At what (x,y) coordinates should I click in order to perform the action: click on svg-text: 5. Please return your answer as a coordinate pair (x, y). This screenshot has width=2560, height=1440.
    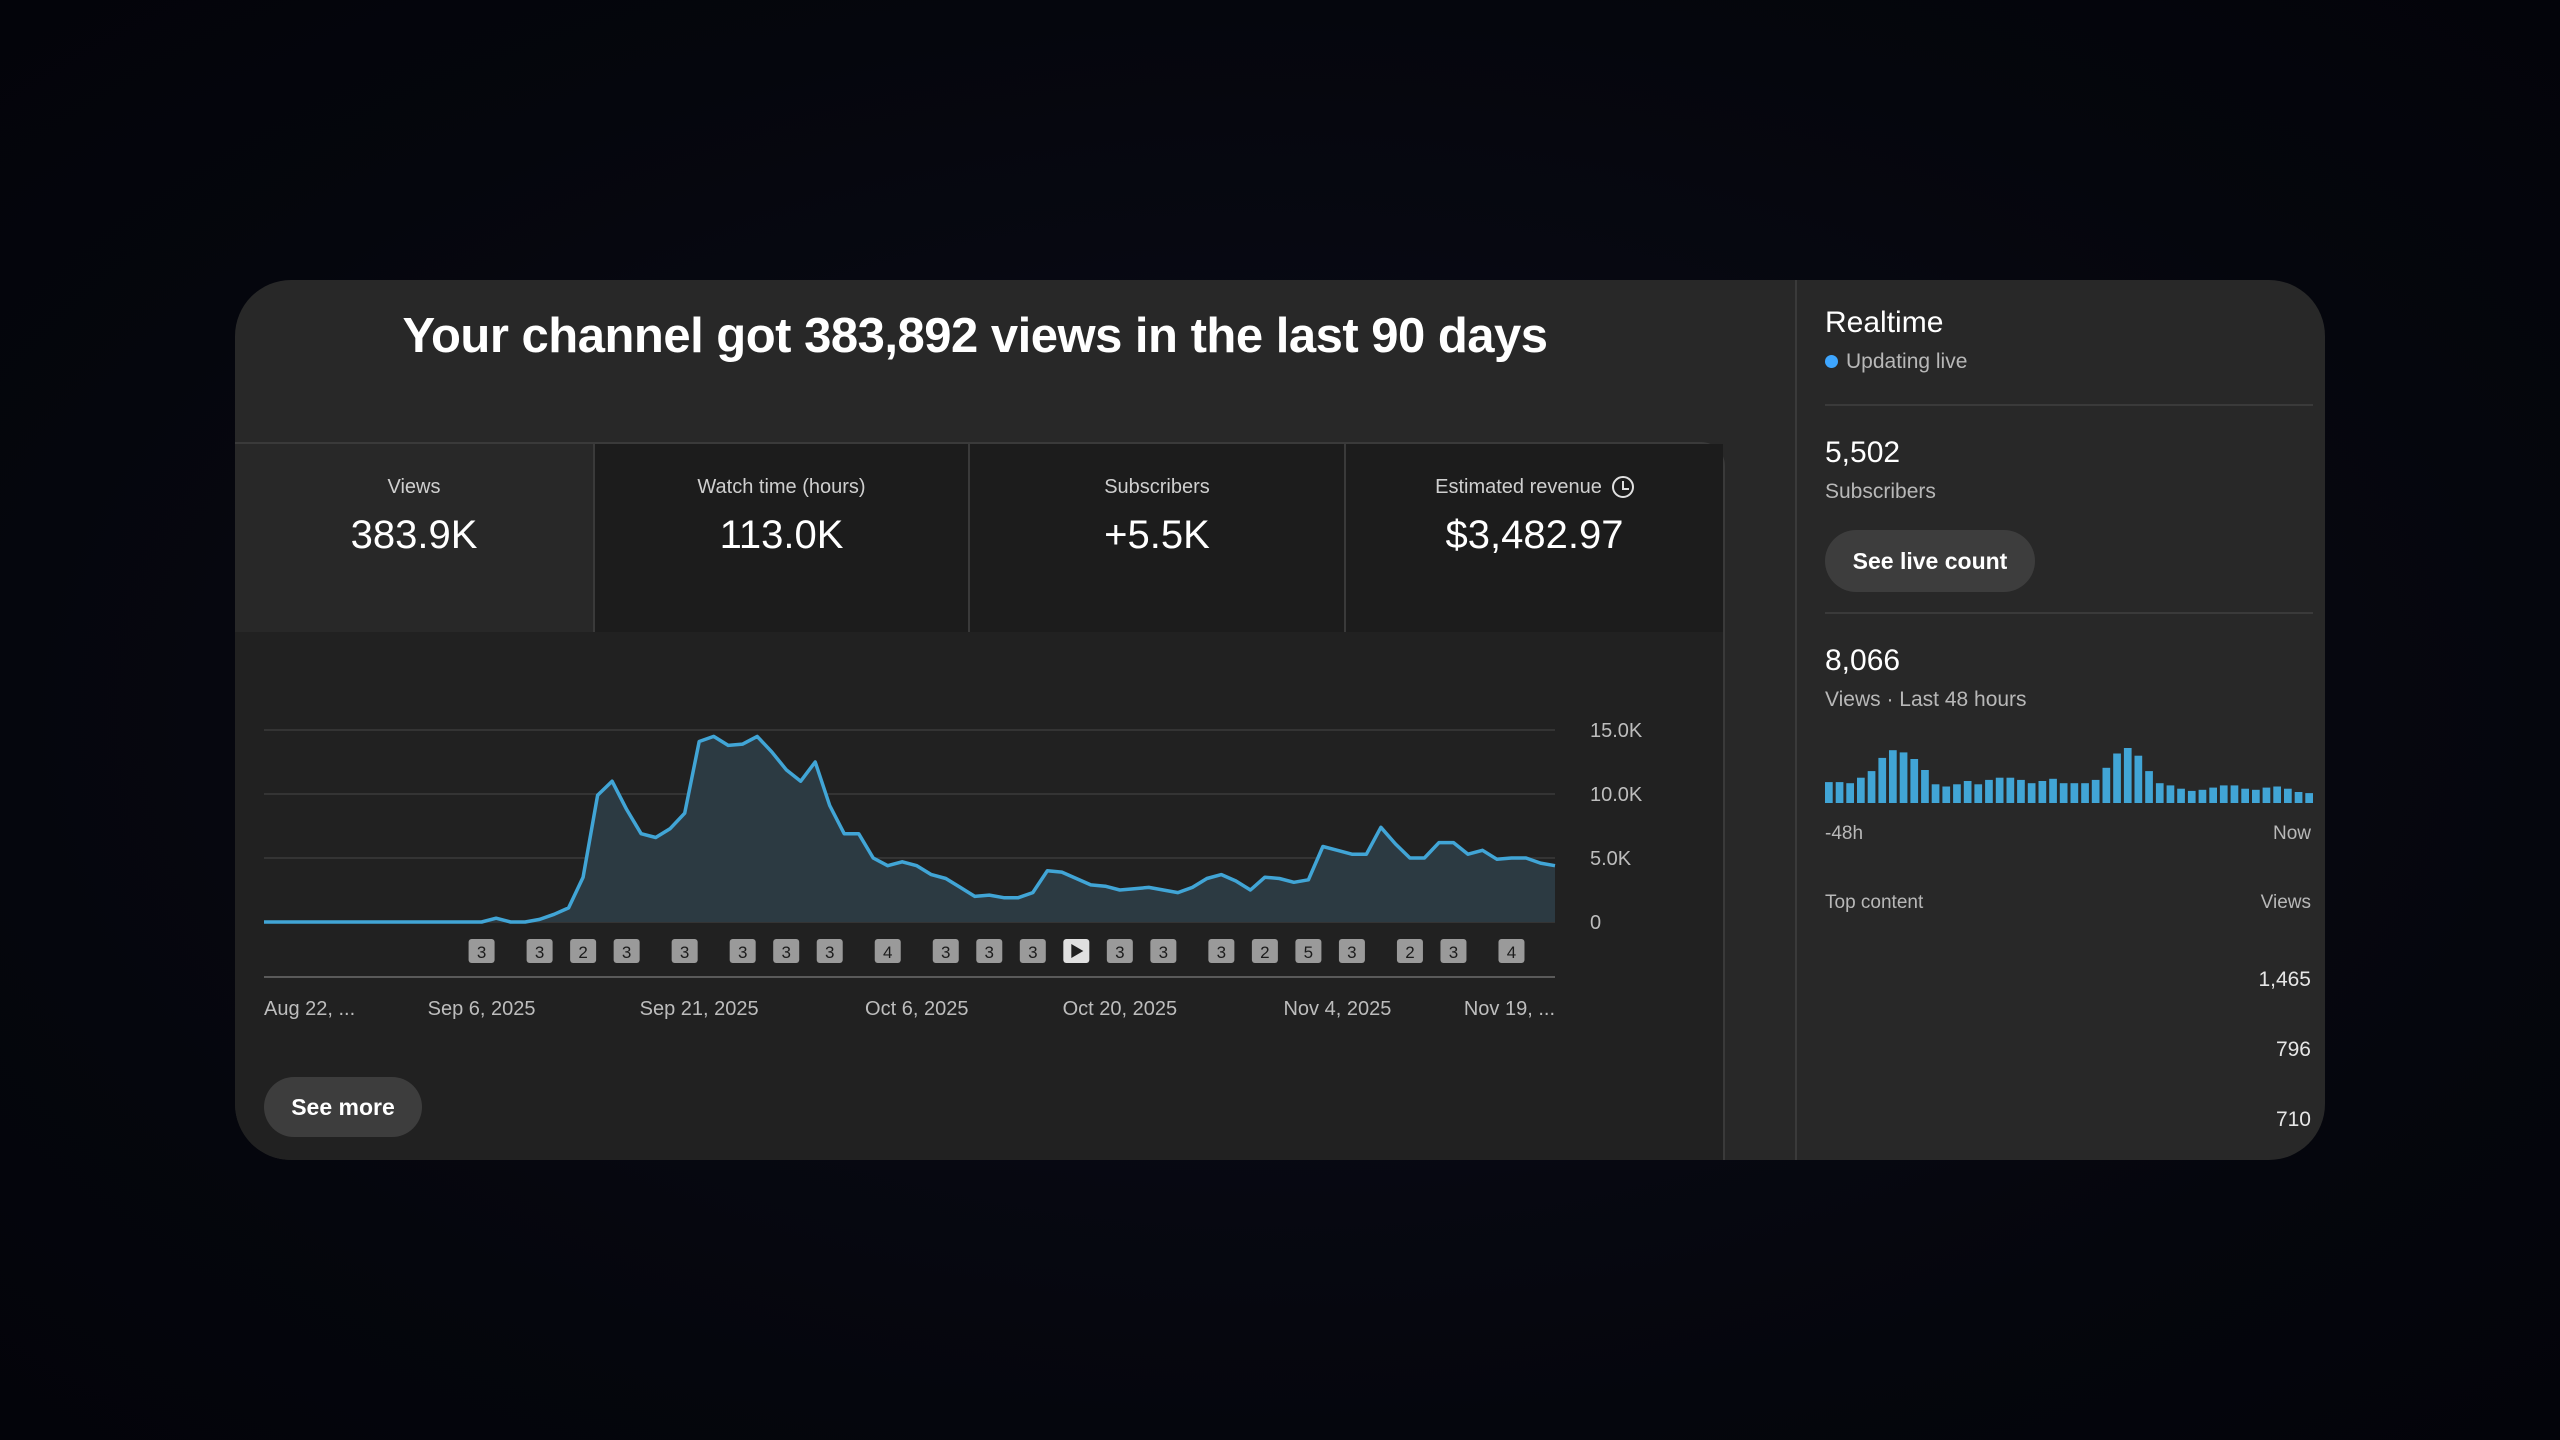
    Looking at the image, I should click on (1308, 952).